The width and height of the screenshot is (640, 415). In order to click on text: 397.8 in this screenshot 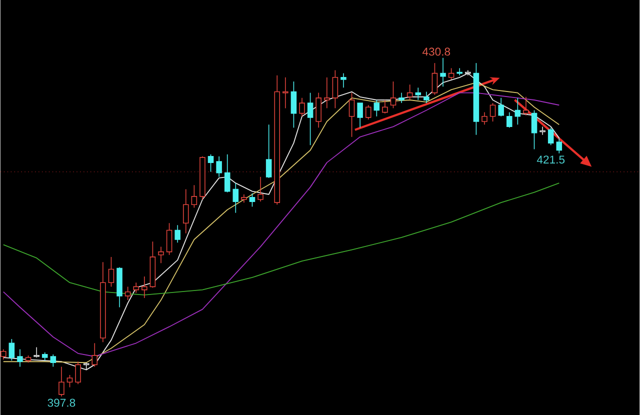, I will do `click(62, 402)`.